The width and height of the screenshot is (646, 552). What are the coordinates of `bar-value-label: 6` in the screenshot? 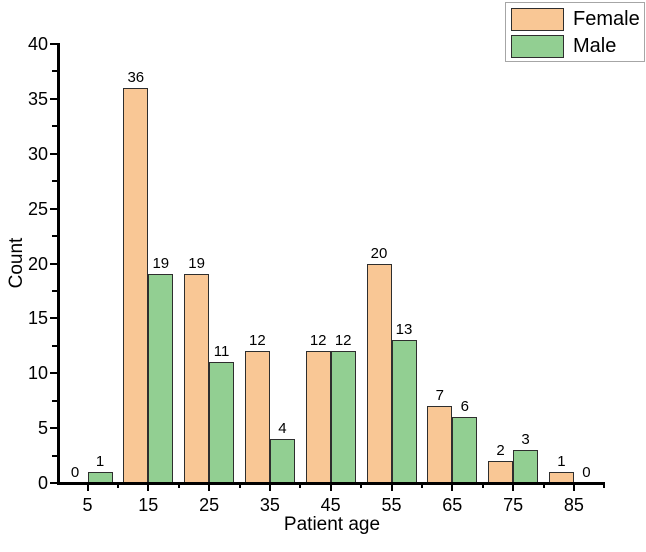 It's located at (464, 407).